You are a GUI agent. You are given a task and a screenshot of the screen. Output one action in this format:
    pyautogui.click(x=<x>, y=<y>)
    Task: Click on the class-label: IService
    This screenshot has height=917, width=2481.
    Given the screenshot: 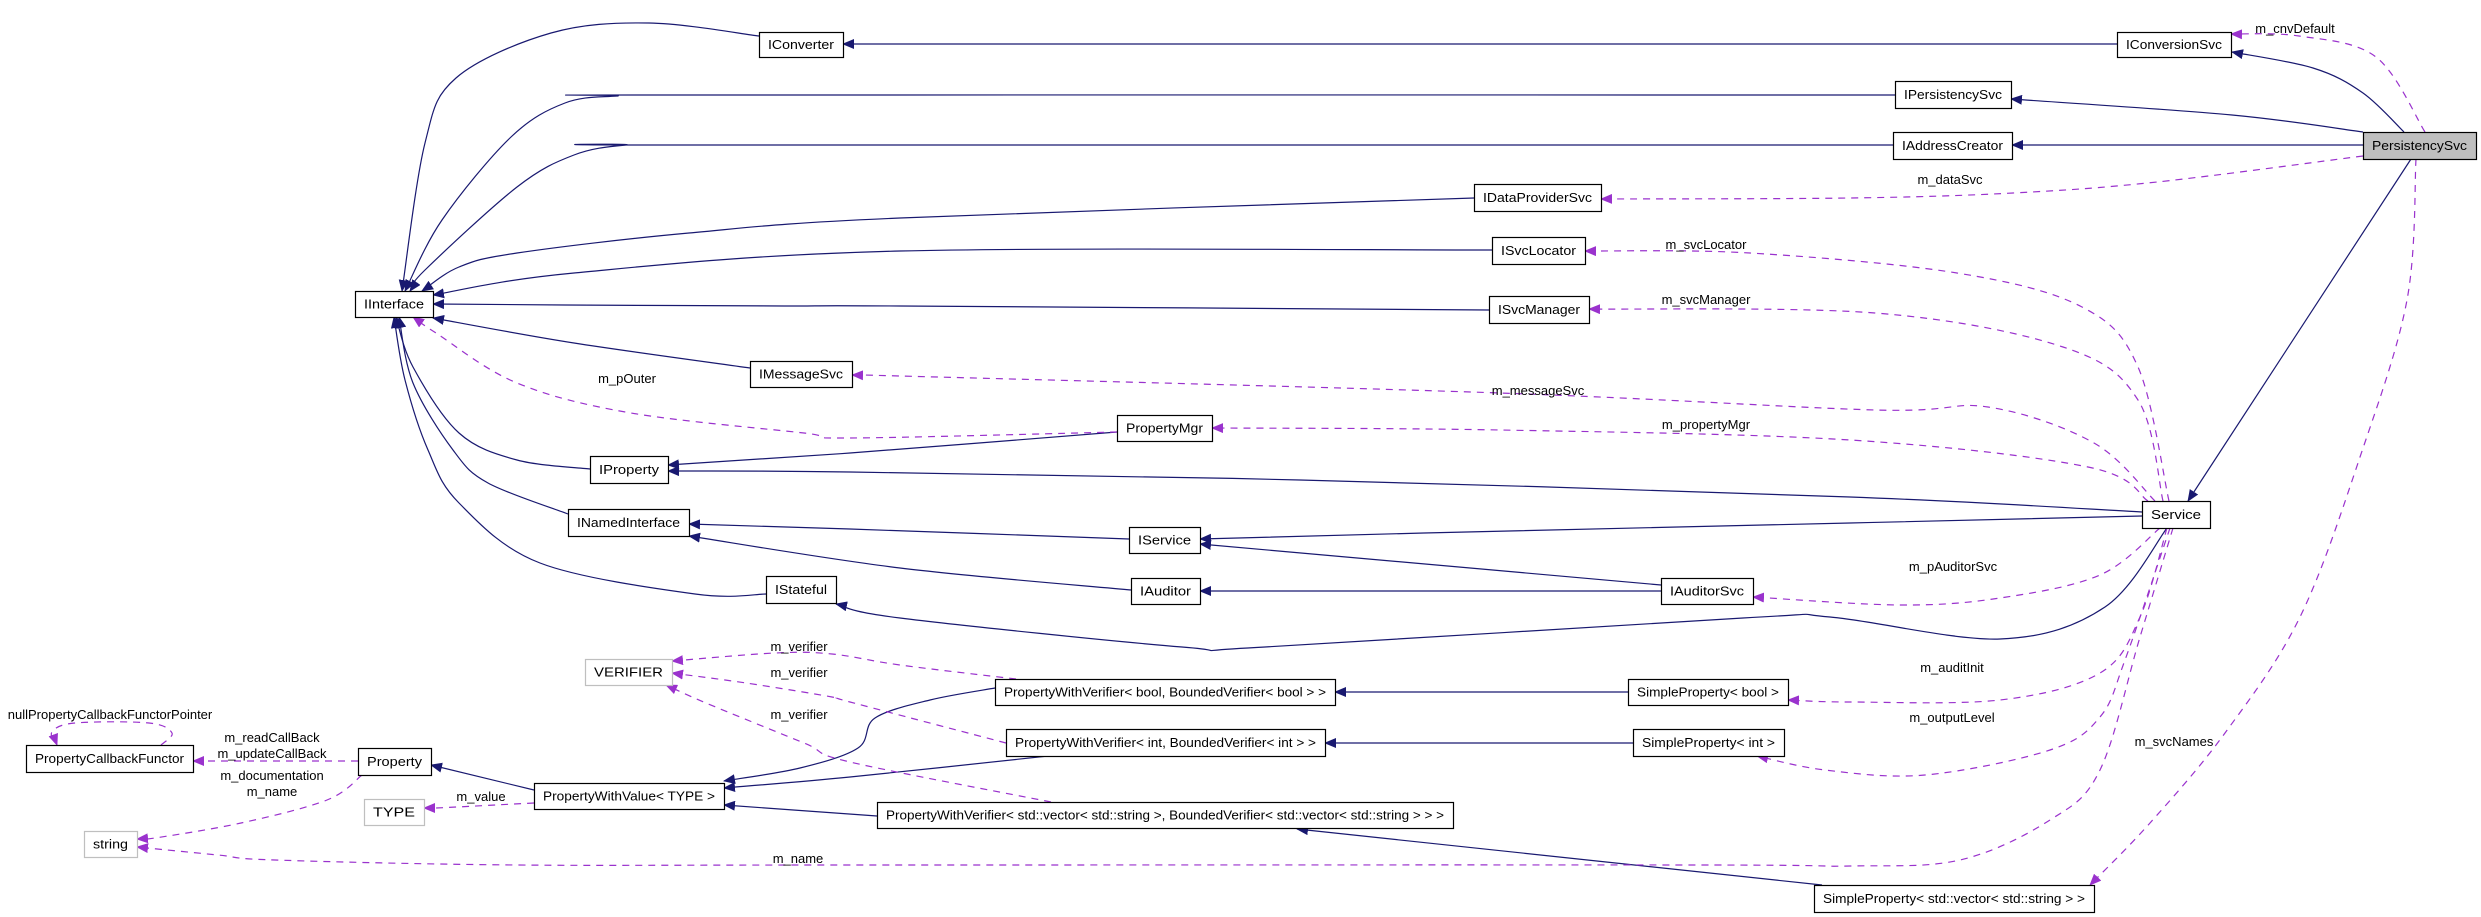 What is the action you would take?
    pyautogui.click(x=1164, y=540)
    